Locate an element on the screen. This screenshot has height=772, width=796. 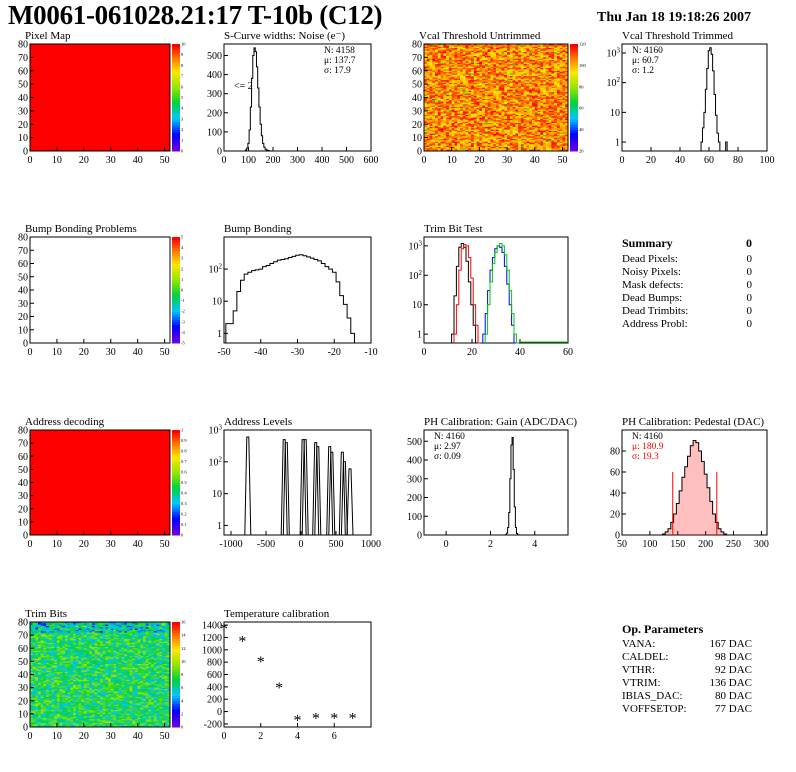
bump-bonding-problems-palette-tick: 4 is located at coordinates (182, 247).